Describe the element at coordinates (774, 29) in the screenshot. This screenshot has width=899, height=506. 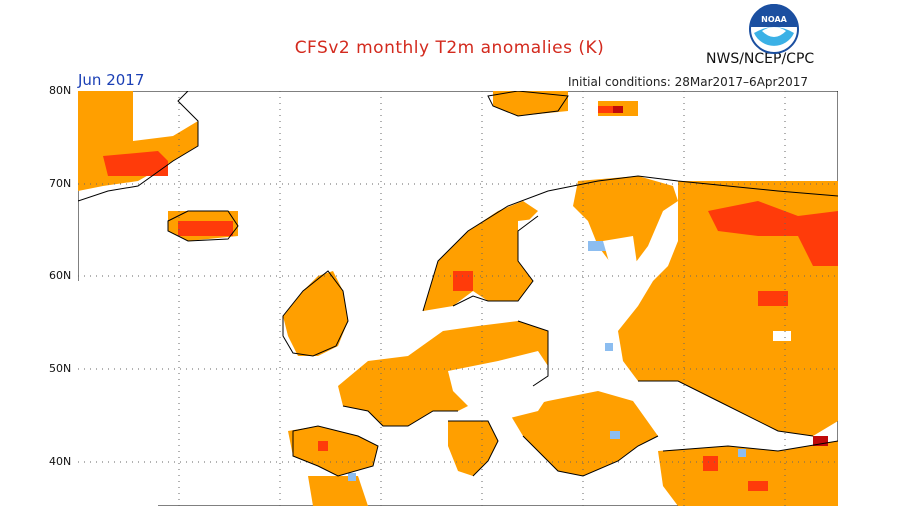
I see `noaa-logo-icon: NOAA` at that location.